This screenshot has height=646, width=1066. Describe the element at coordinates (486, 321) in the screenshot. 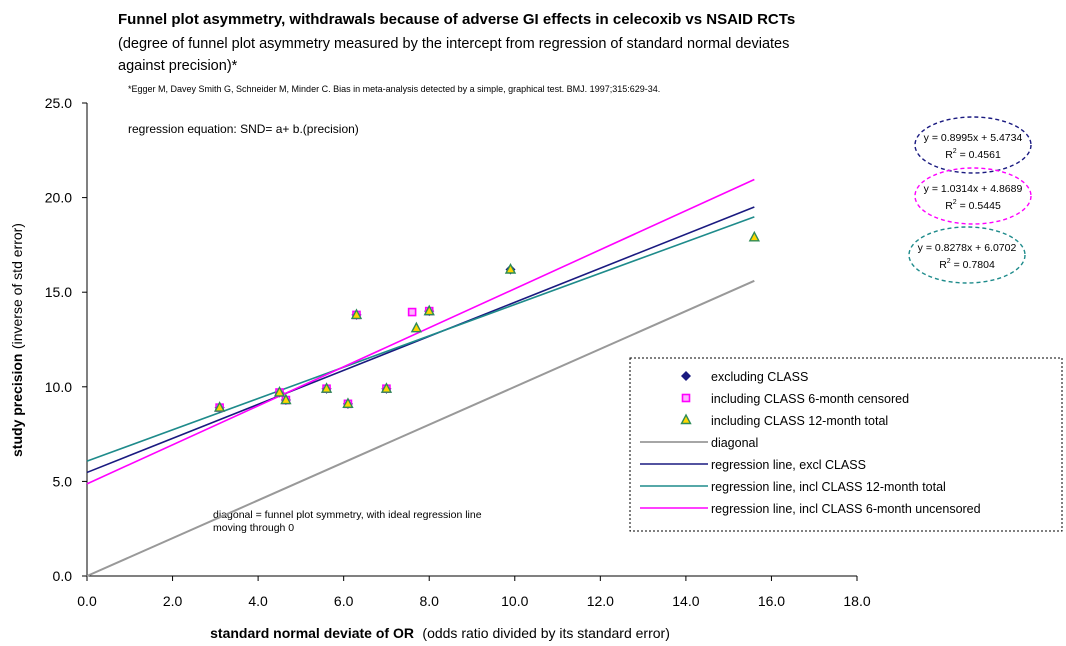

I see `plot-points` at that location.